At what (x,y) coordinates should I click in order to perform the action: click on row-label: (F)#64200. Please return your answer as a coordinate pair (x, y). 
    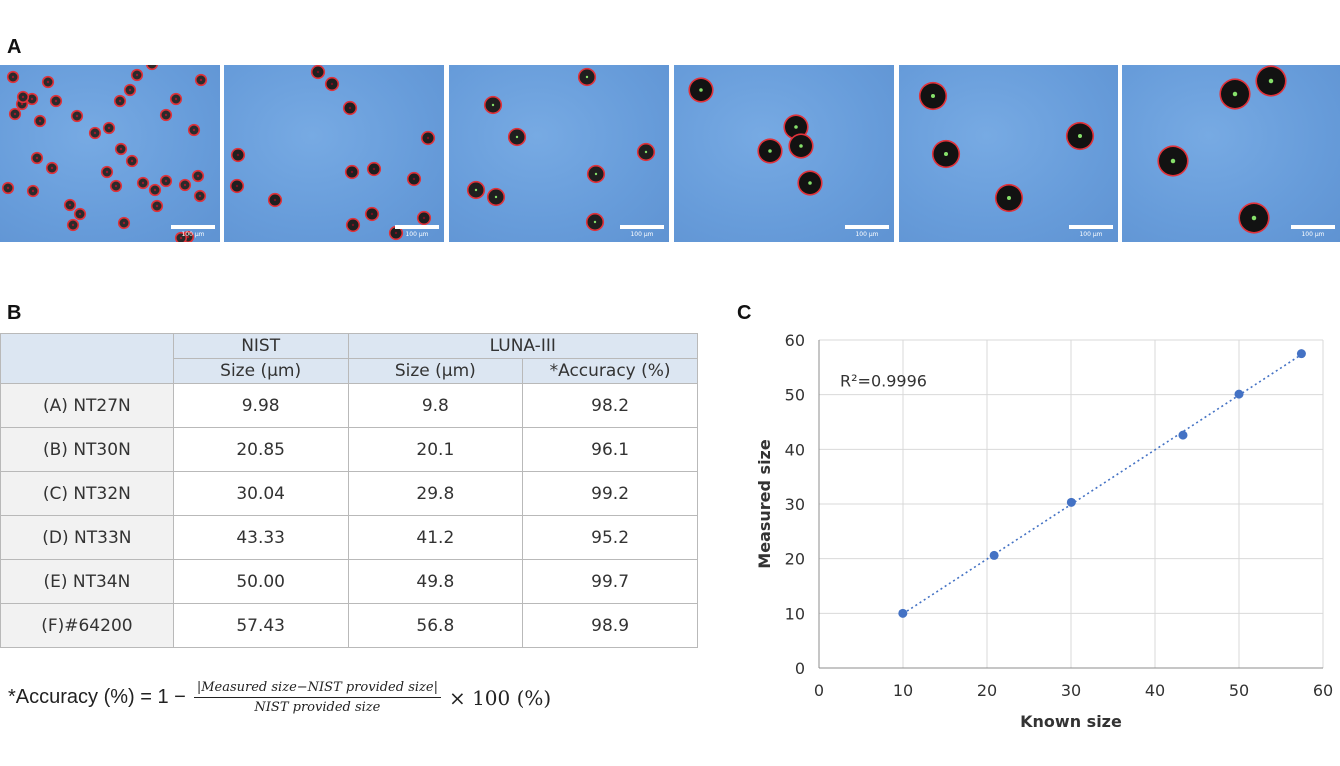
    Looking at the image, I should click on (87, 625).